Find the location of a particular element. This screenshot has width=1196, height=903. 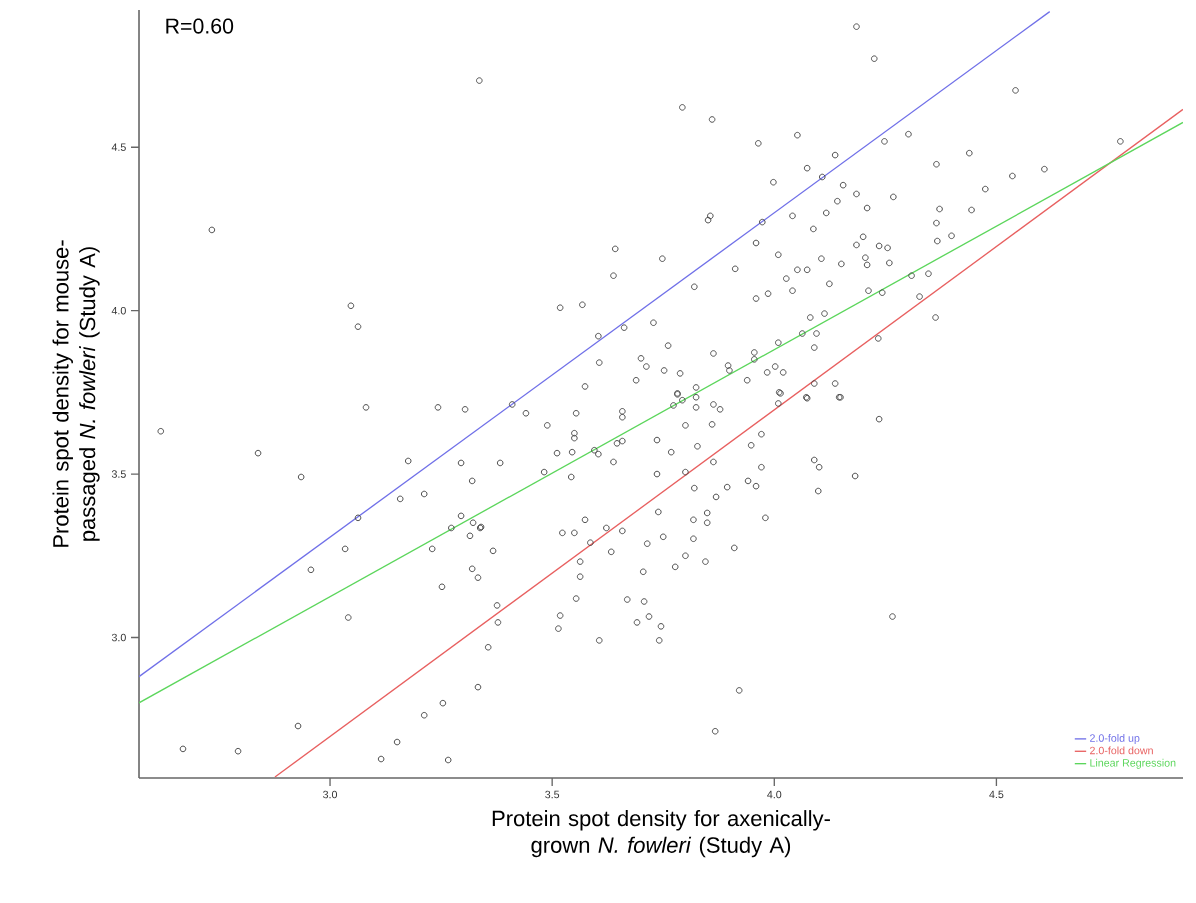

y-tick-label: 3.5 is located at coordinates (118, 474).